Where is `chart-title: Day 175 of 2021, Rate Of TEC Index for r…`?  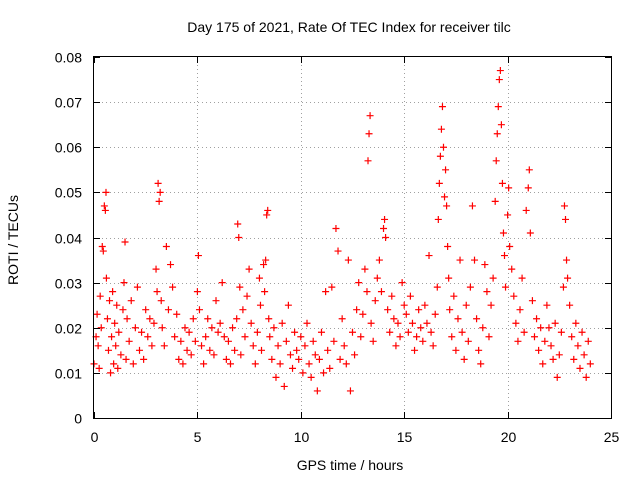
chart-title: Day 175 of 2021, Rate Of TEC Index for r… is located at coordinates (348, 27).